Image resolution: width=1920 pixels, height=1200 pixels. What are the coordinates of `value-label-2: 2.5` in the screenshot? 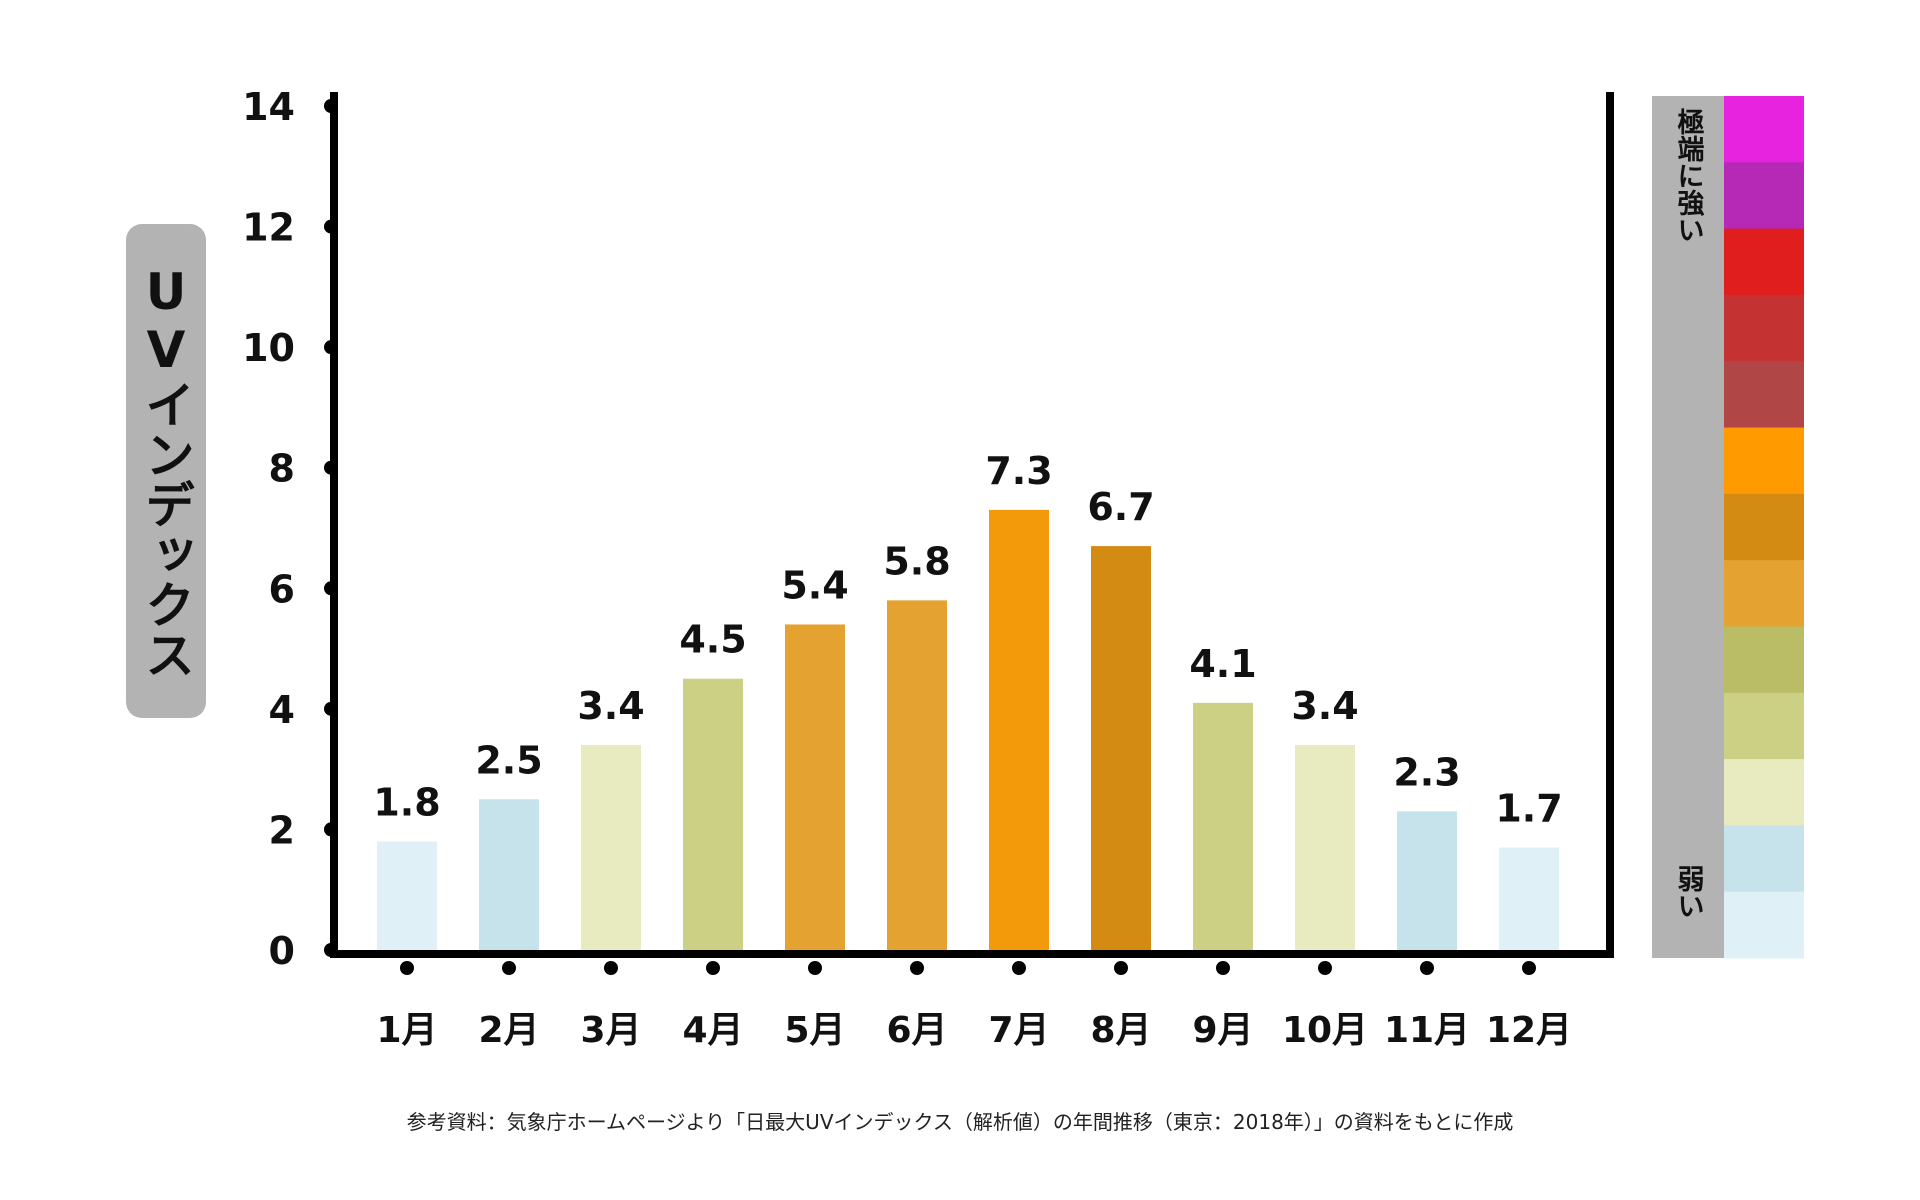 It's located at (508, 760).